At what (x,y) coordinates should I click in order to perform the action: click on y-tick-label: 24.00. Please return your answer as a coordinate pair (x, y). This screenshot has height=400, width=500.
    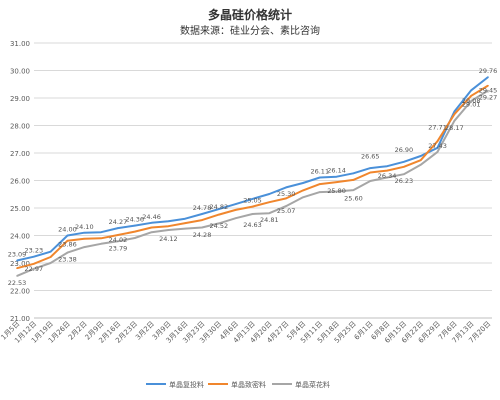
    Looking at the image, I should click on (20, 237).